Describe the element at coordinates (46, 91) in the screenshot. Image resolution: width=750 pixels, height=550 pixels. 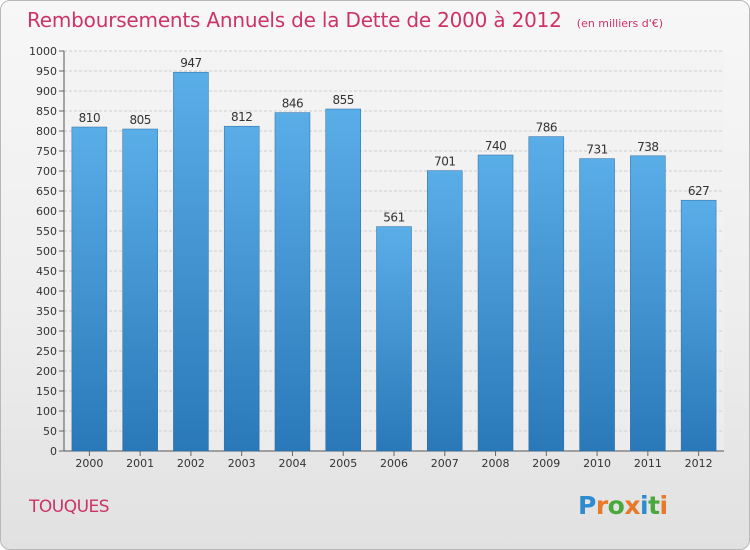
I see `y-tick-label: 900` at that location.